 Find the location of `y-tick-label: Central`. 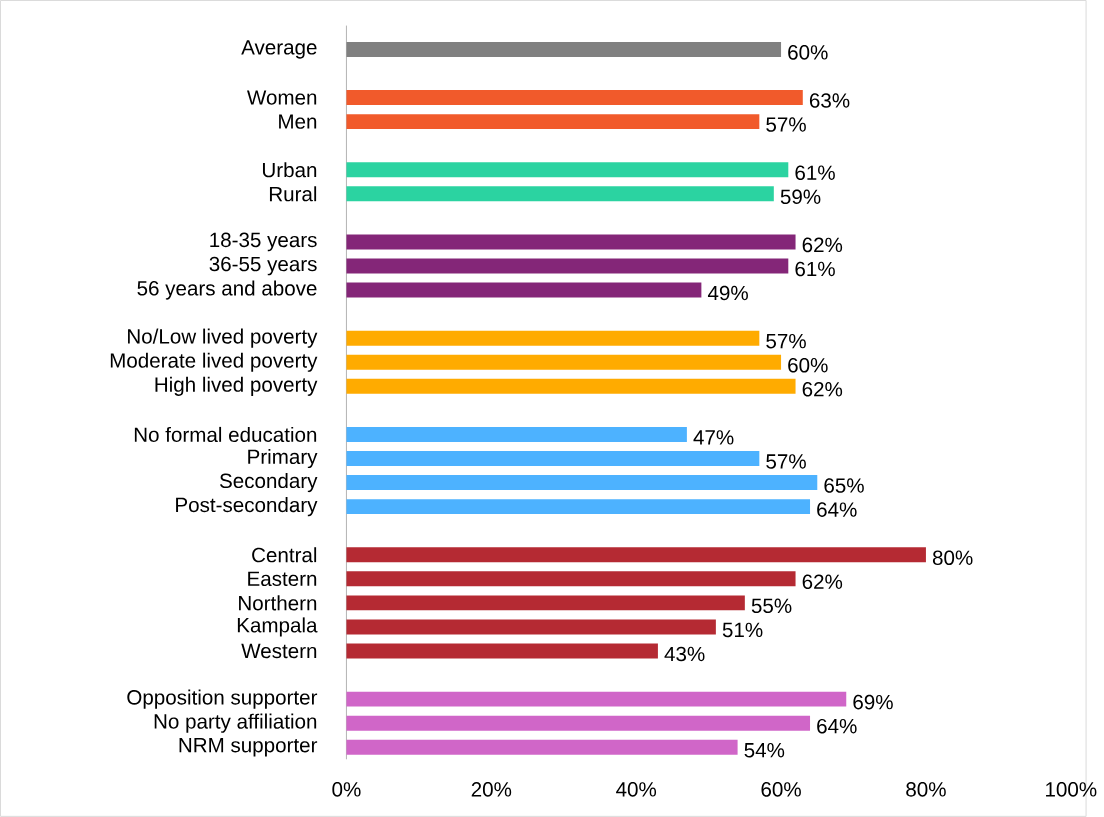

y-tick-label: Central is located at coordinates (284, 555).